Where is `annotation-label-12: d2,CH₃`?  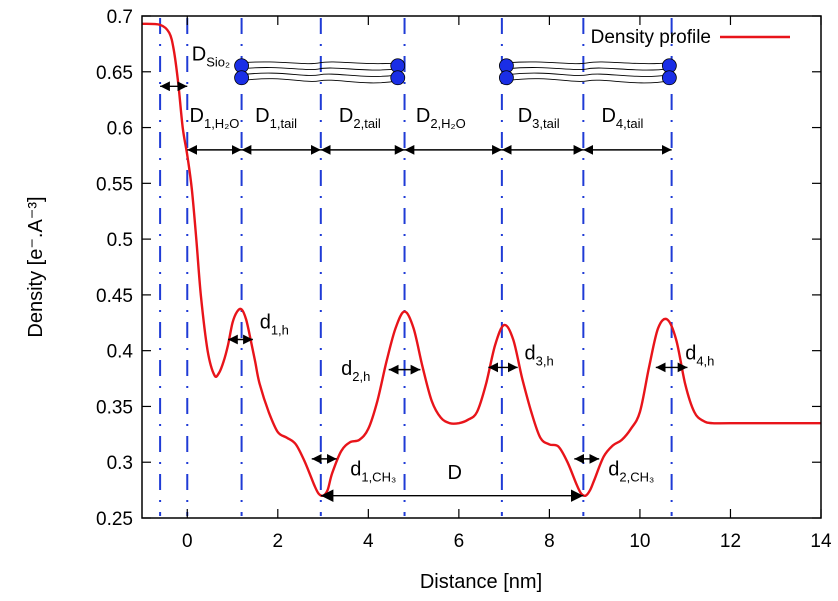
annotation-label-12: d2,CH₃ is located at coordinates (631, 472).